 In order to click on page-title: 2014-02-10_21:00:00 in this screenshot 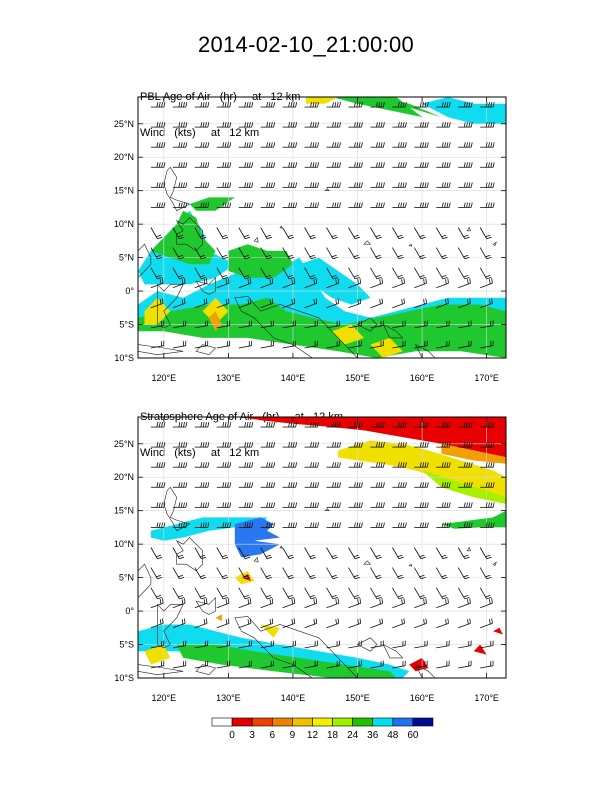, I will do `click(306, 44)`.